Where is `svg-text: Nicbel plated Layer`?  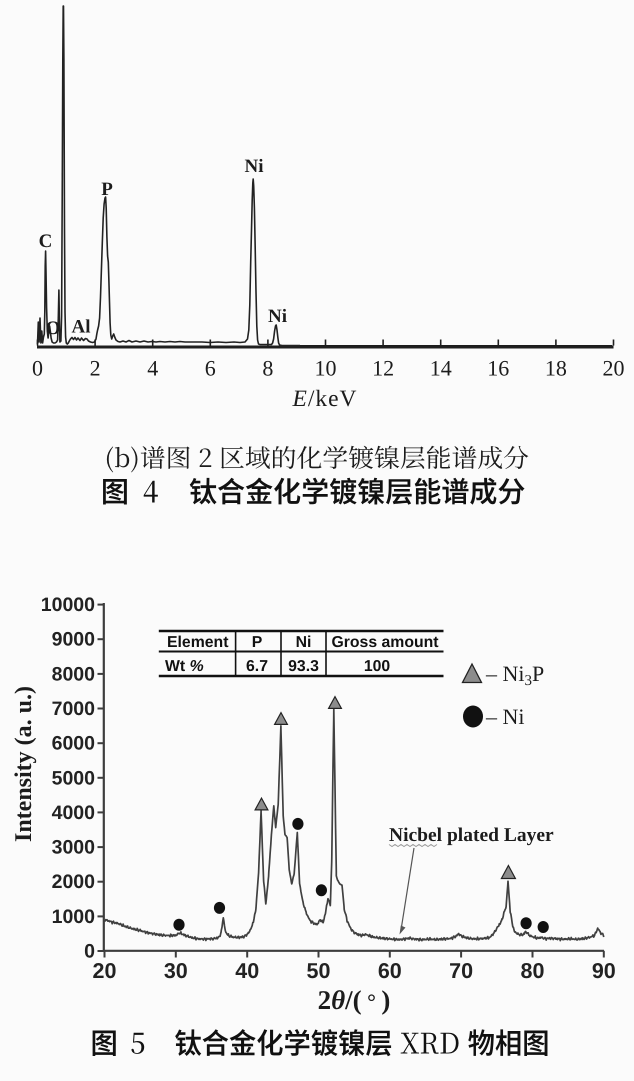
svg-text: Nicbel plated Layer is located at coordinates (471, 835).